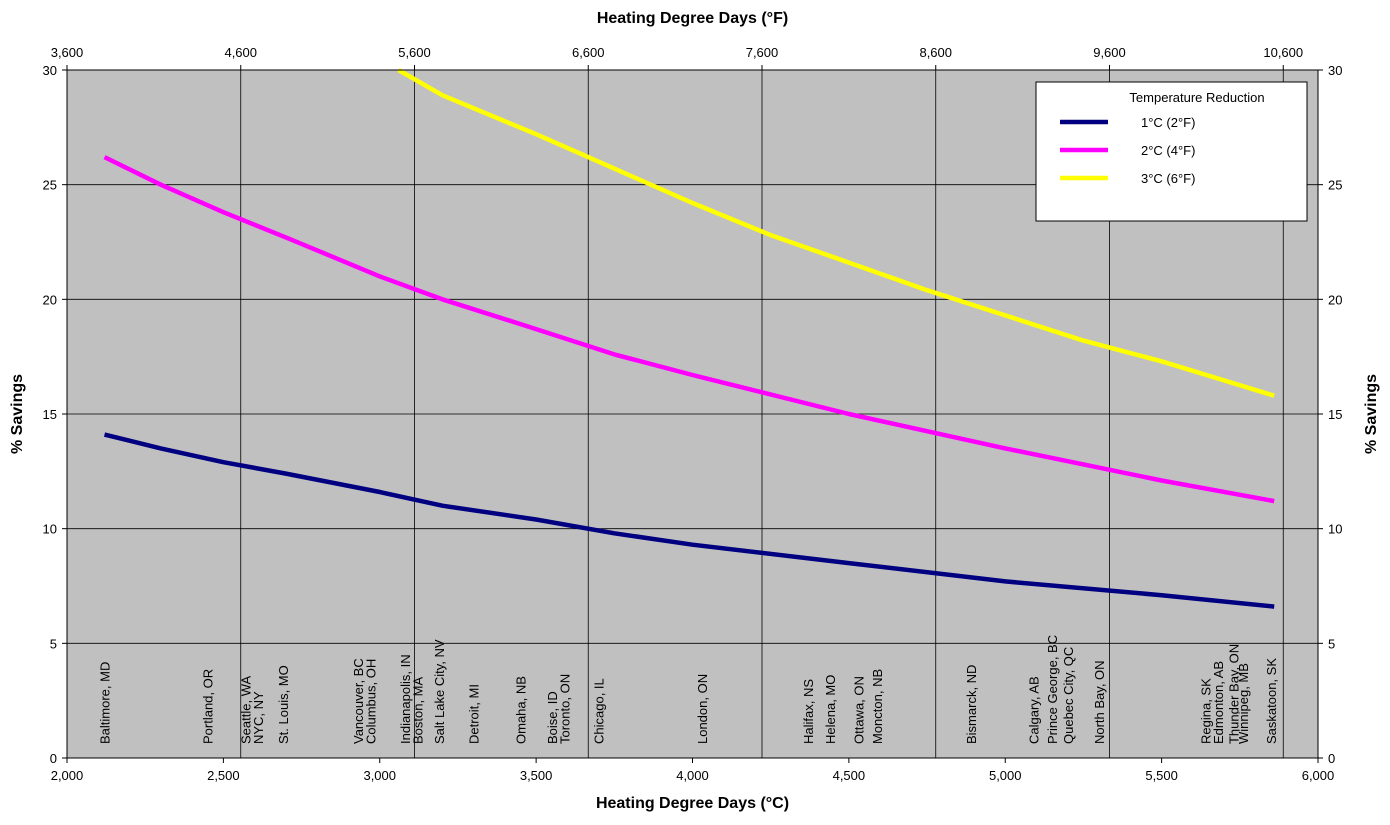 This screenshot has height=825, width=1390. Describe the element at coordinates (1234, 694) in the screenshot. I see `city-label: Thunder Bay, ON` at that location.